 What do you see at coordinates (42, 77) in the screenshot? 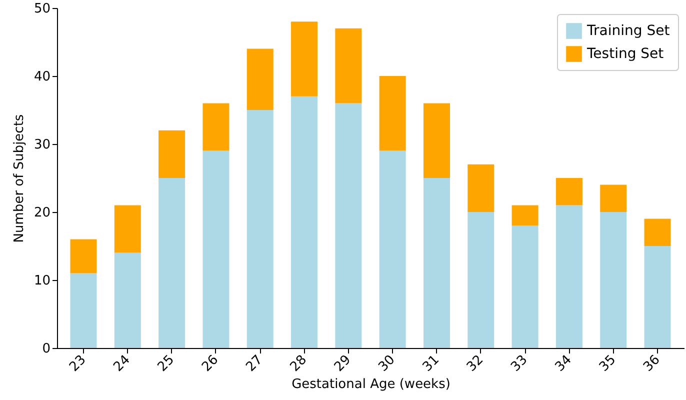
I see `y-tick-label: 40` at bounding box center [42, 77].